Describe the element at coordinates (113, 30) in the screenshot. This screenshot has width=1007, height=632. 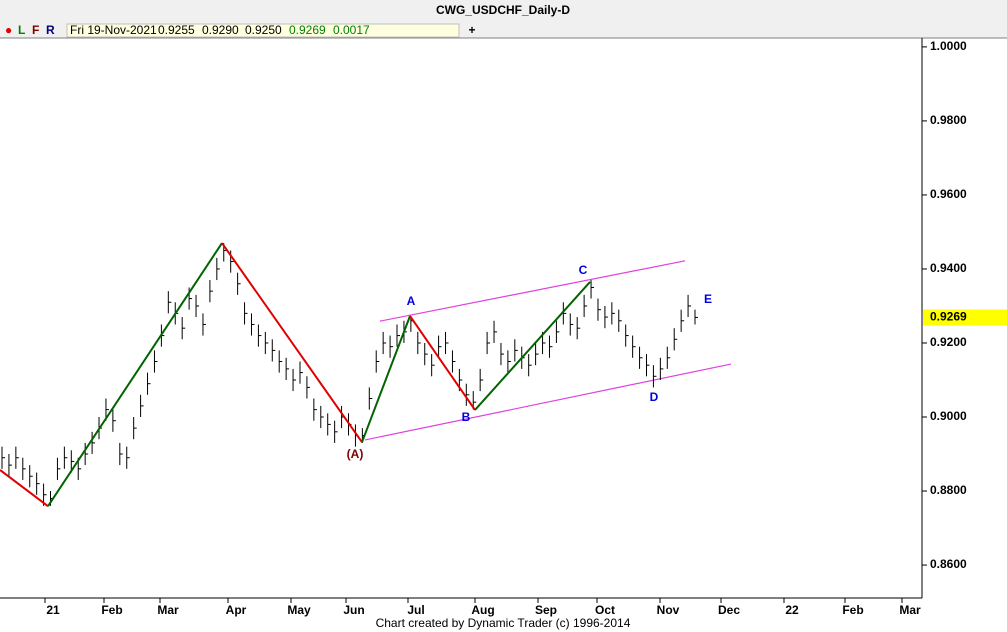
I see `info-date: Fri 19-Nov-2021` at that location.